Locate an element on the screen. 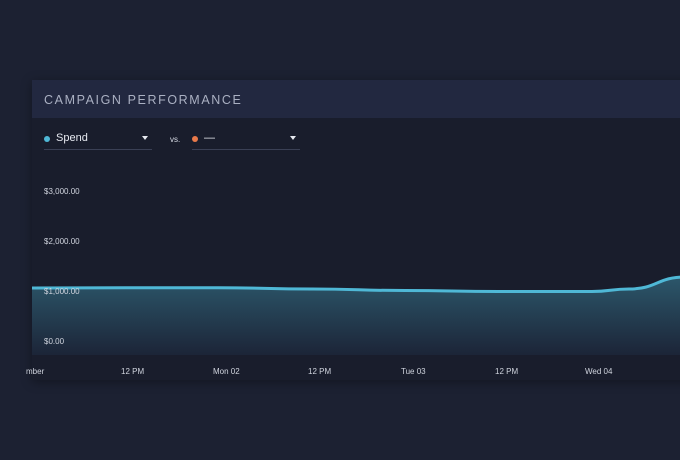  comparison-separator: vs. is located at coordinates (175, 139).